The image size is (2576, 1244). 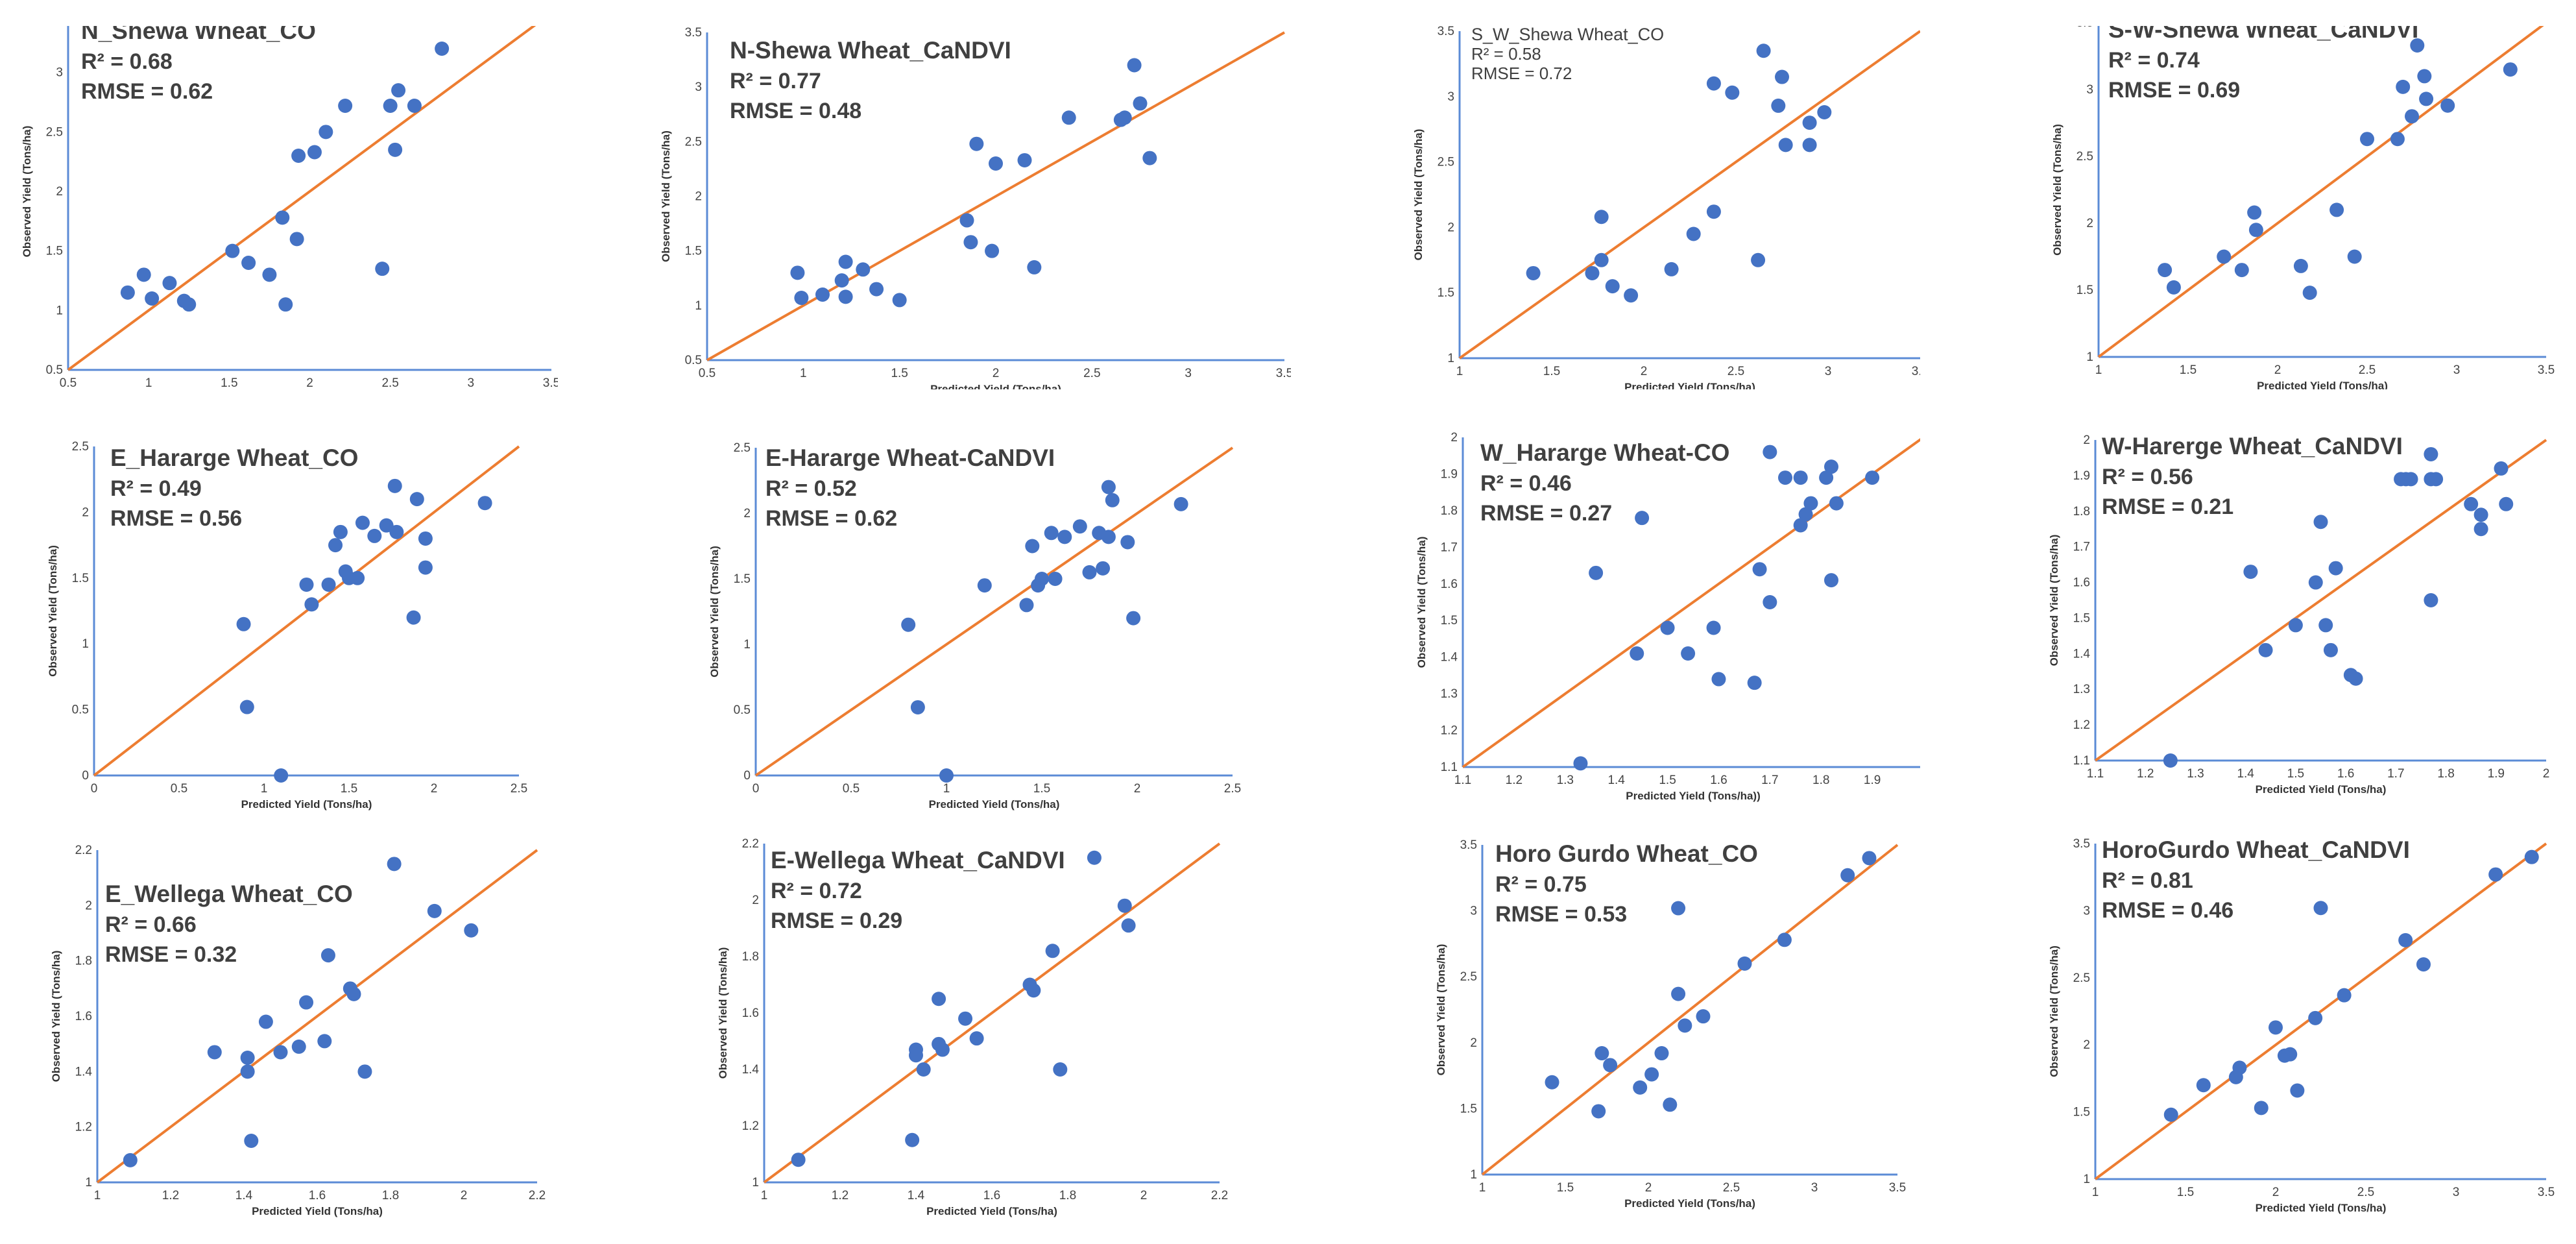 What do you see at coordinates (1769, 780) in the screenshot?
I see `x-tick-label: 1.7` at bounding box center [1769, 780].